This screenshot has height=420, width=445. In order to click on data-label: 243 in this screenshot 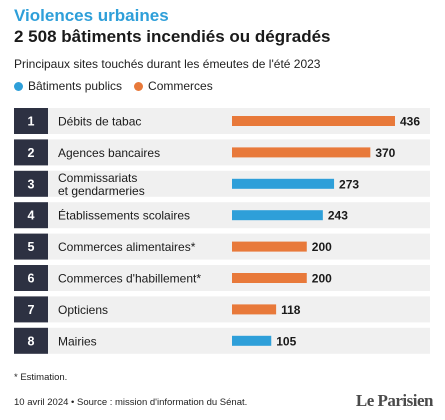, I will do `click(338, 216)`.